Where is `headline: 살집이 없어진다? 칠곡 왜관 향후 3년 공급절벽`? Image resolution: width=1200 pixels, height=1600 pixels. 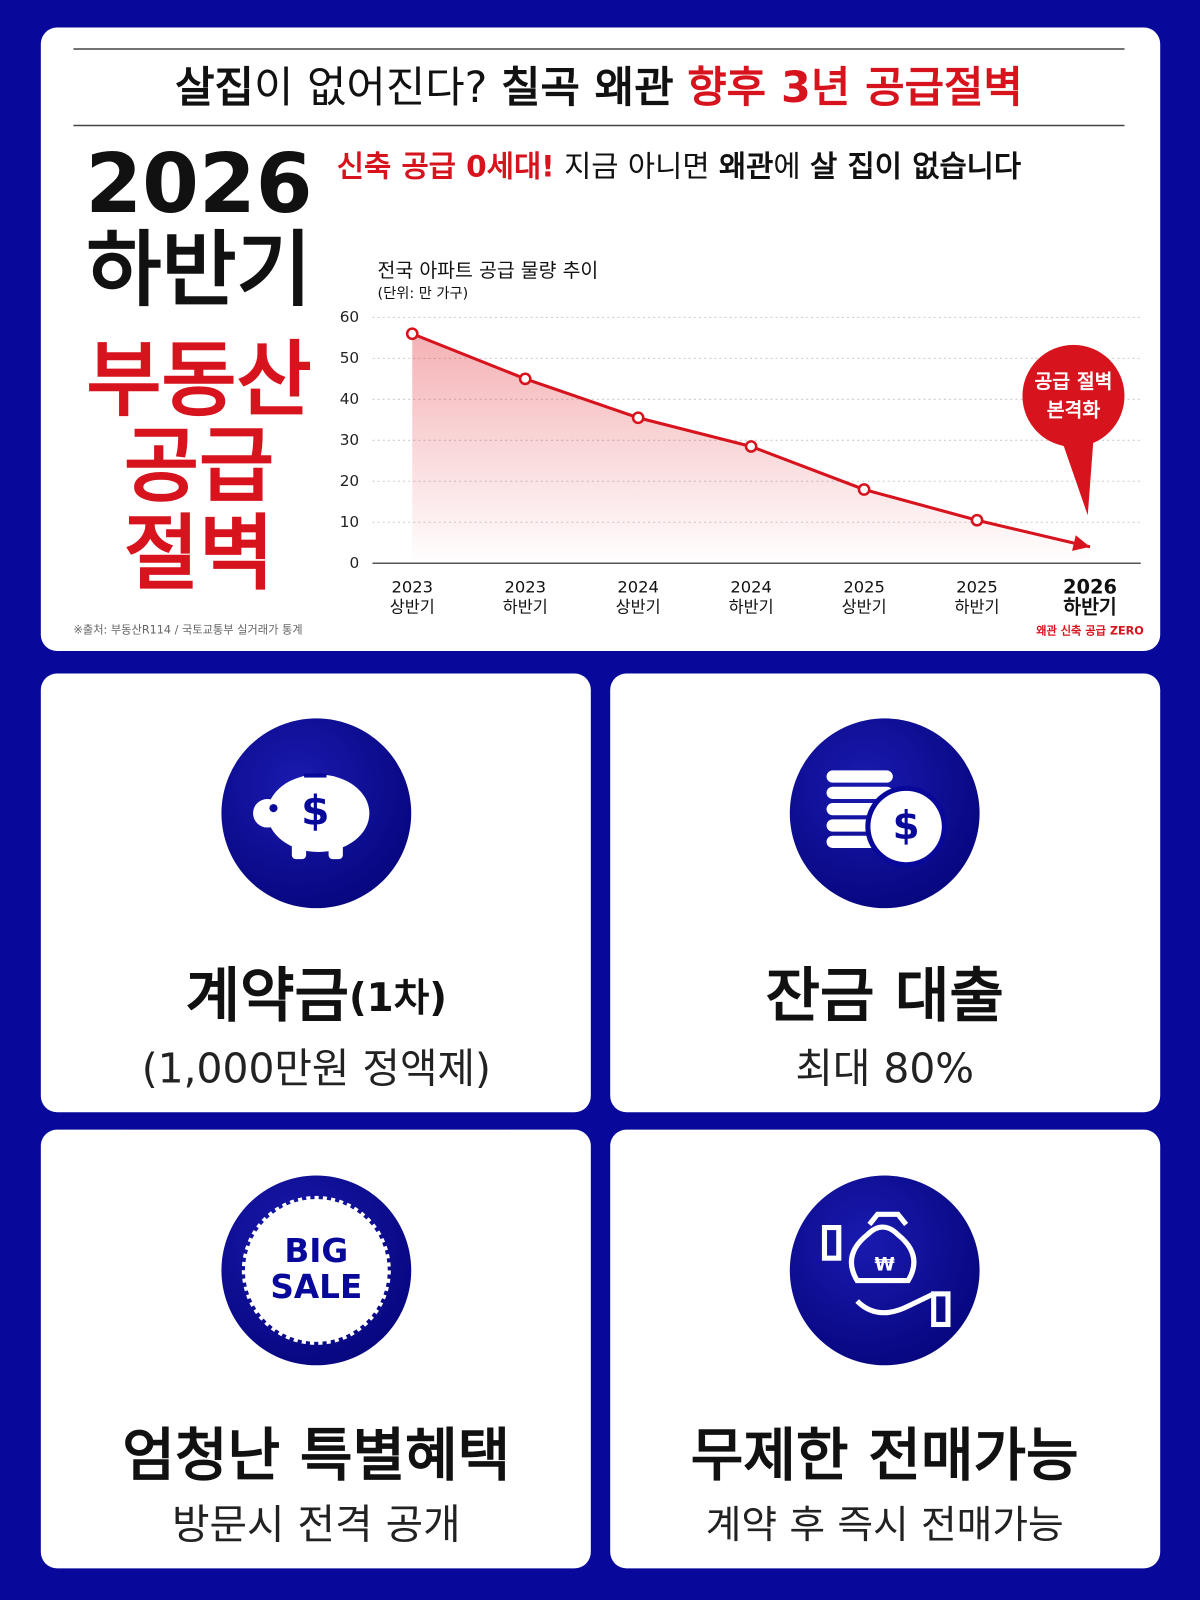
headline: 살집이 없어진다? 칠곡 왜관 향후 3년 공급절벽 is located at coordinates (599, 87).